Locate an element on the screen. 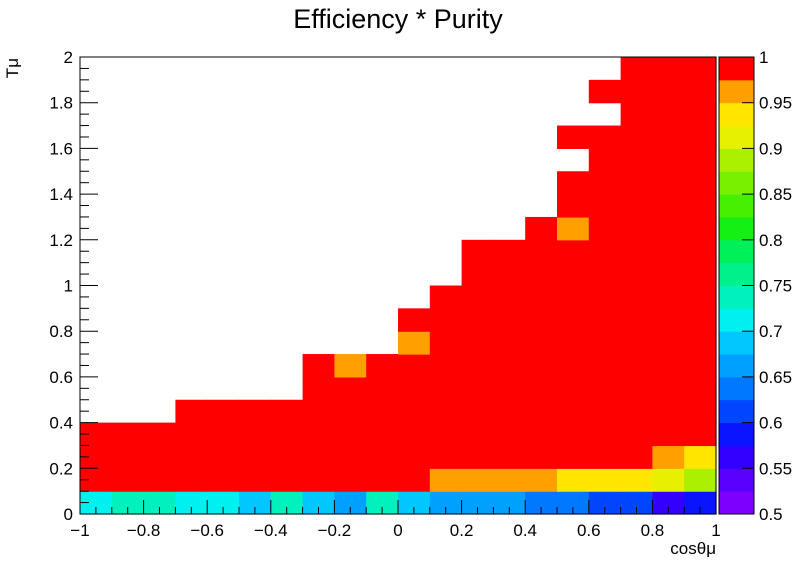 Image resolution: width=796 pixels, height=577 pixels. y-tick-label: 1 is located at coordinates (68, 286).